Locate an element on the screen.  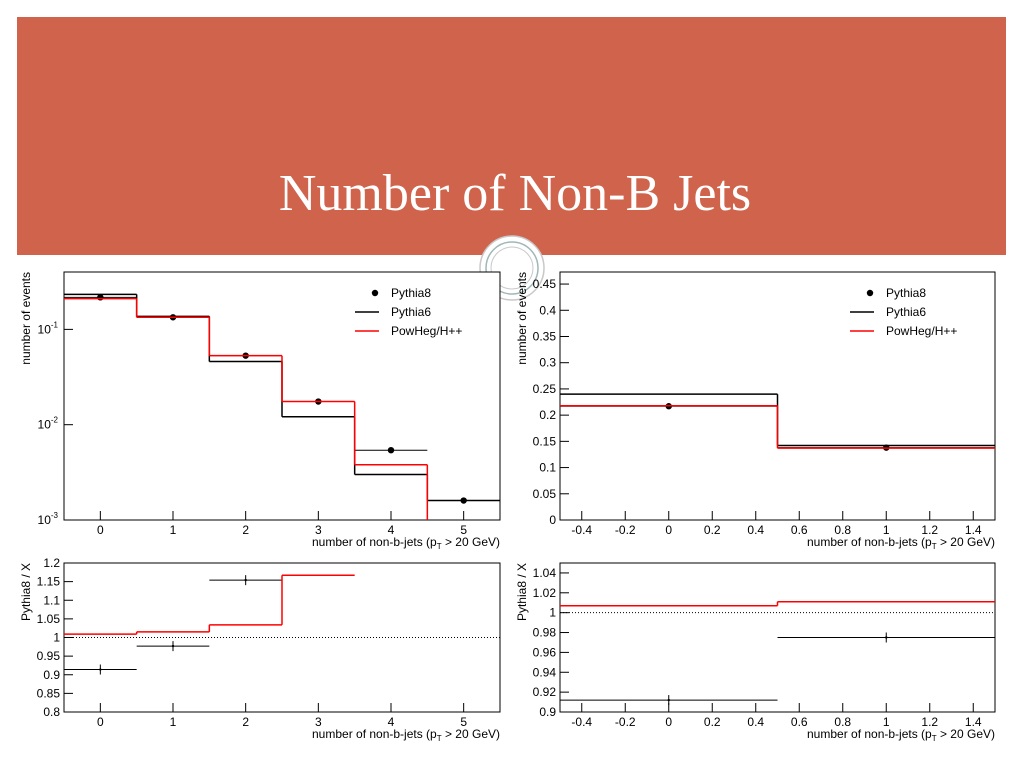
y-tick-label: 0.4 is located at coordinates (547, 310).